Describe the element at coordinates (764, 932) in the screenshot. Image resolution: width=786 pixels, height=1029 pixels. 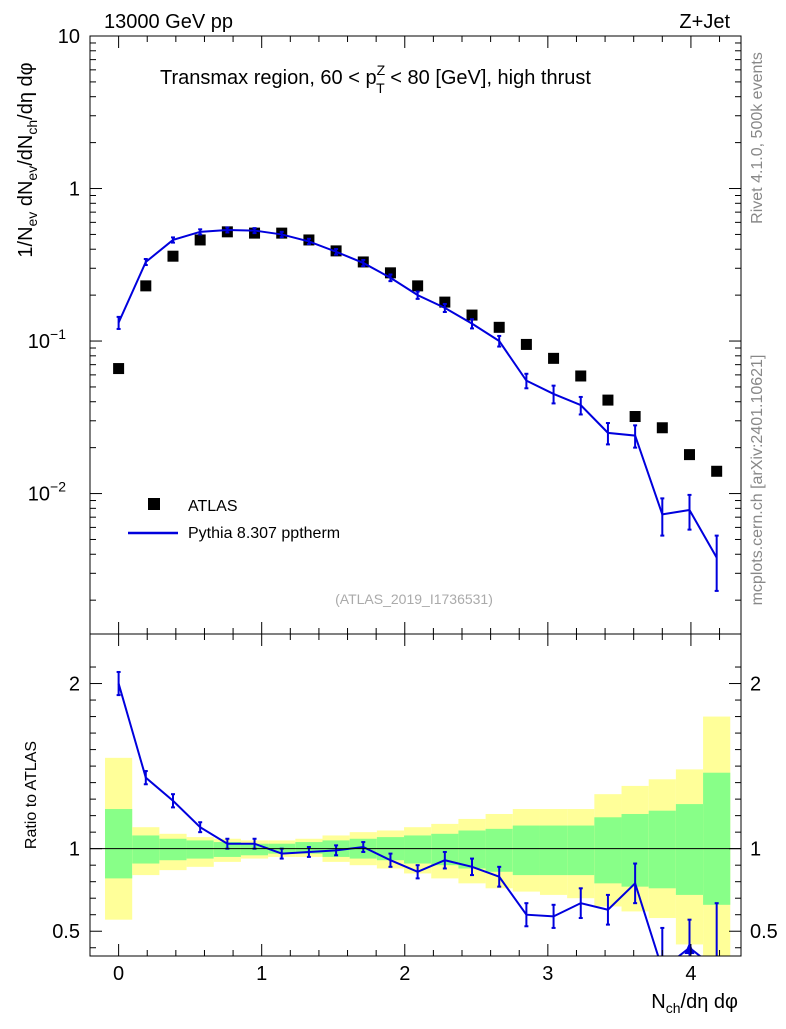
I see `ratio-ytick-label-right: 0.5` at that location.